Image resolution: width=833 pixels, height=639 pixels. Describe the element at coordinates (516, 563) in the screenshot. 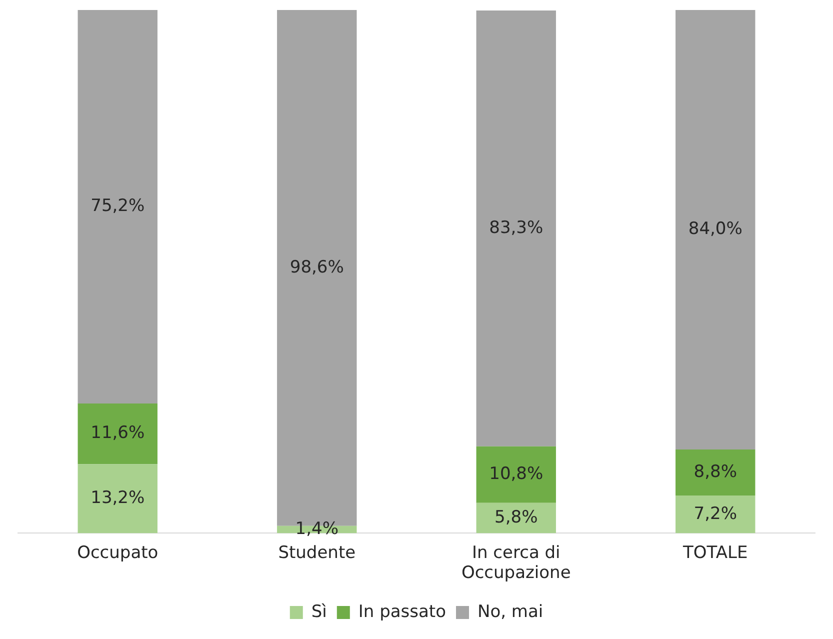

I see `x-tick-label: In cerca di Occupazione` at that location.